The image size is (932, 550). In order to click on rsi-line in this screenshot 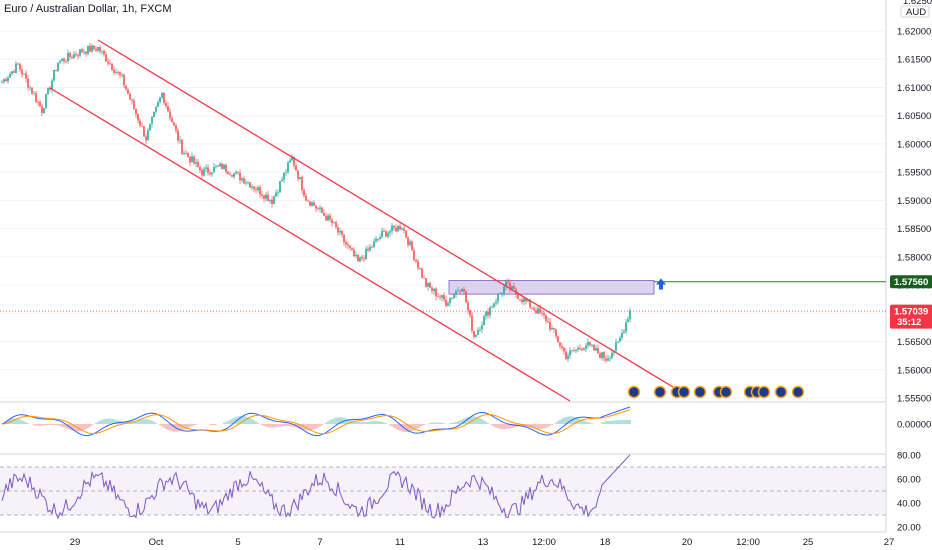, I will do `click(316, 487)`.